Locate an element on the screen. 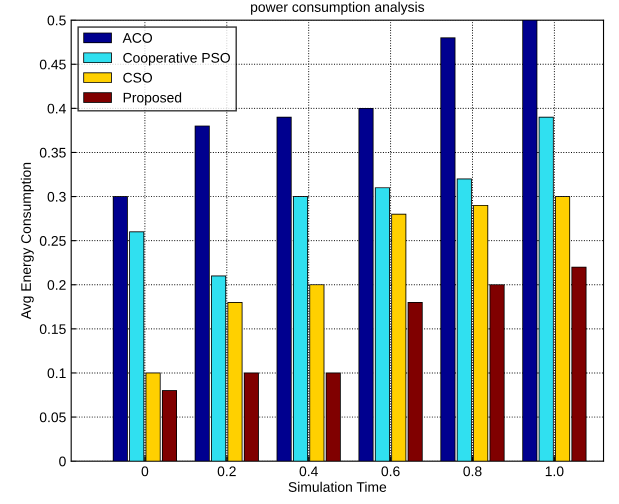 This screenshot has height=504, width=619. y-tick-label: 0.1 is located at coordinates (57, 373).